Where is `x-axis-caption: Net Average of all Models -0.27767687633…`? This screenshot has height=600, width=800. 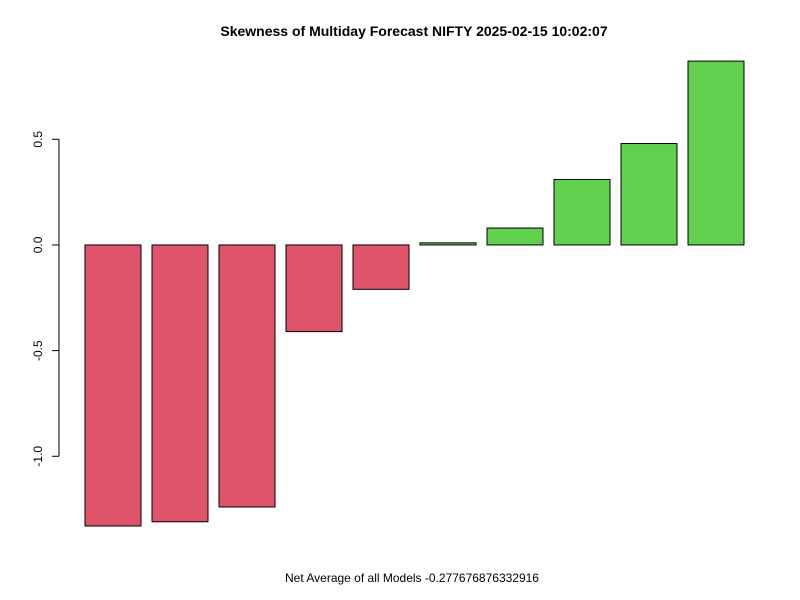 x-axis-caption: Net Average of all Models -0.27767687633… is located at coordinates (412, 578).